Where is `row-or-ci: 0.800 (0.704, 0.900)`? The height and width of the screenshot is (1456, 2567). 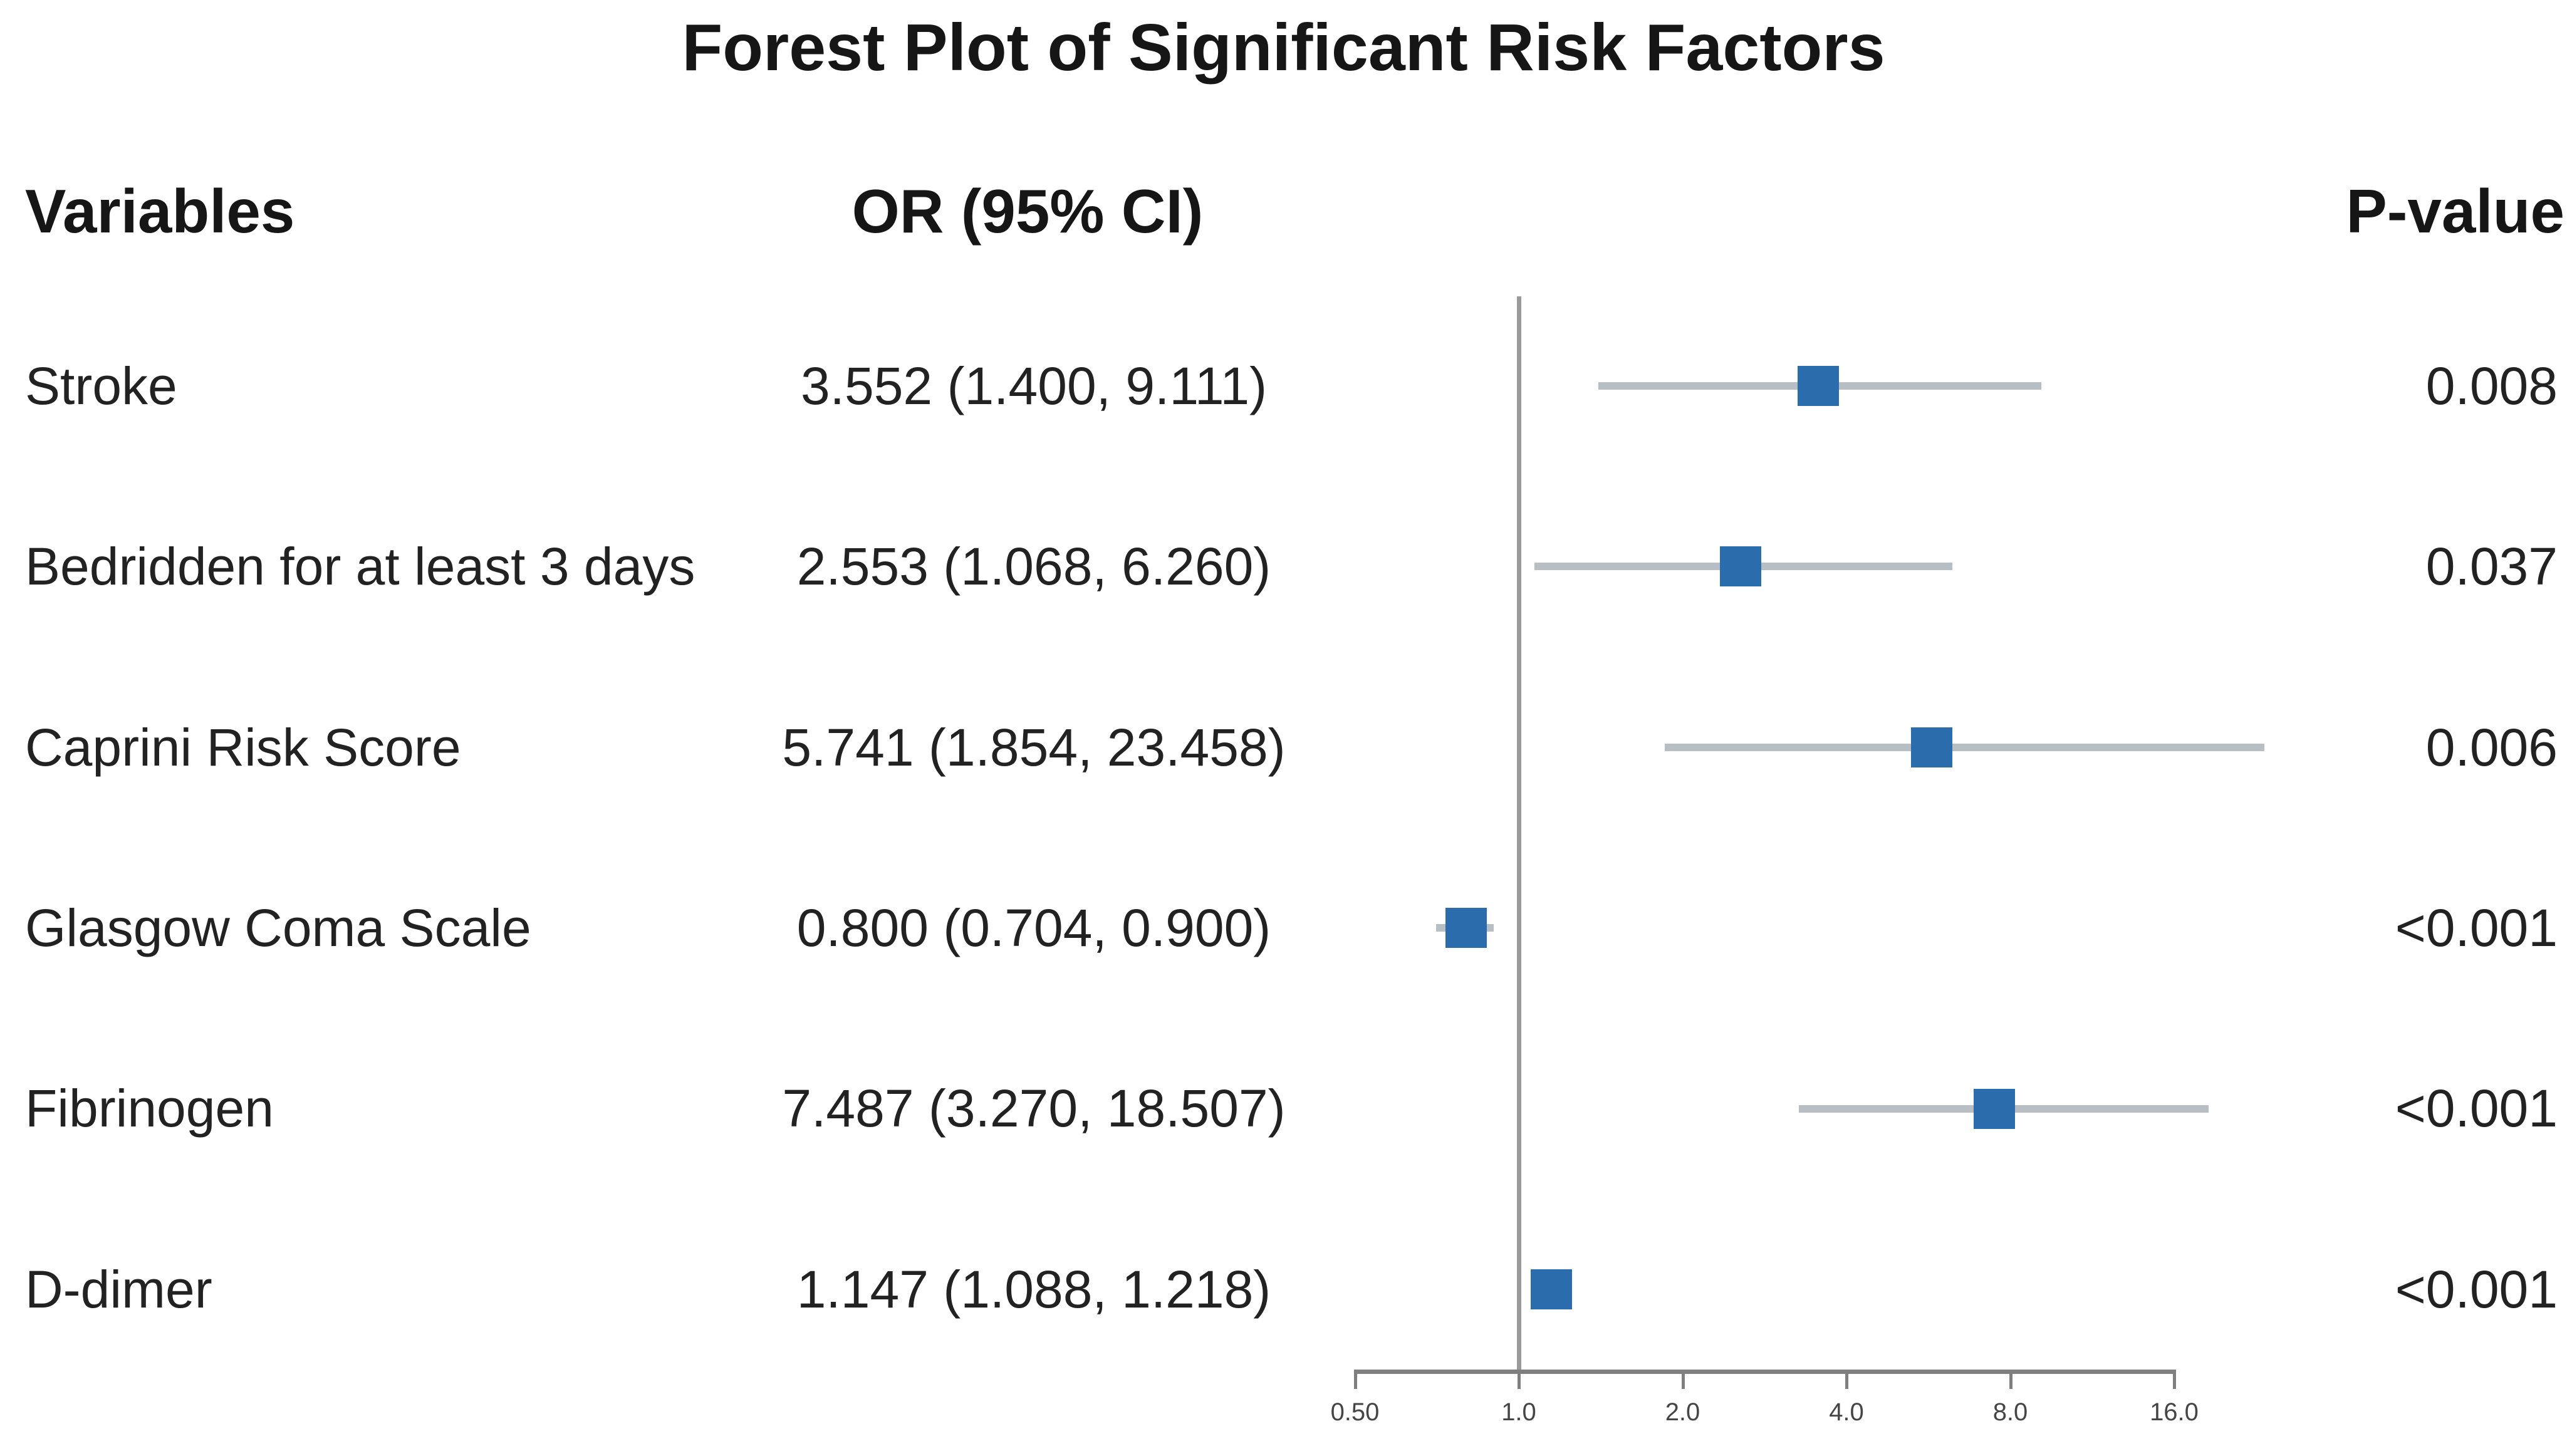
row-or-ci: 0.800 (0.704, 0.900) is located at coordinates (1033, 928).